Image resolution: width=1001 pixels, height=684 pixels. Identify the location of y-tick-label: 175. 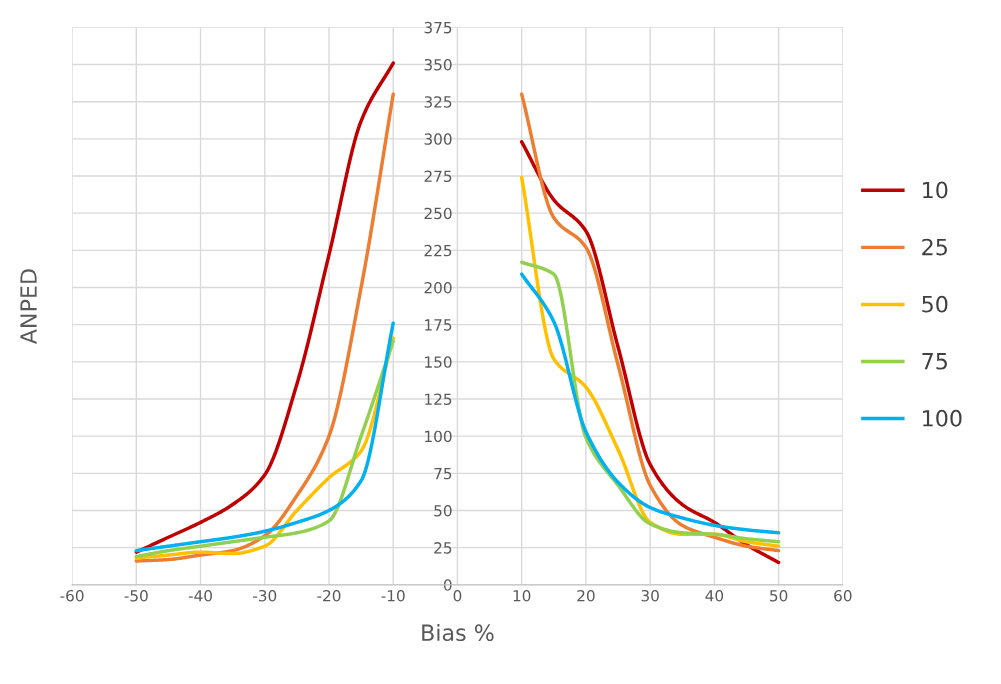
(438, 325).